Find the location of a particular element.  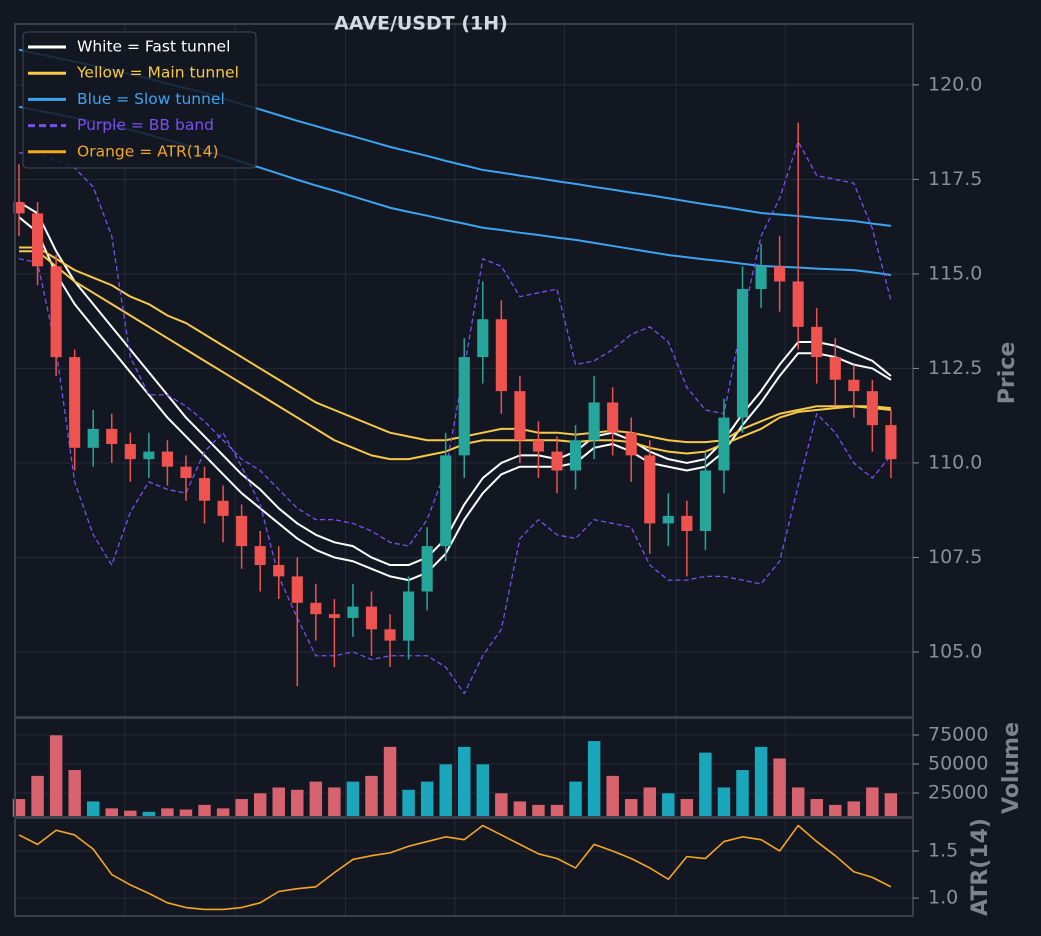

y-tick-label: 75000 is located at coordinates (958, 734).